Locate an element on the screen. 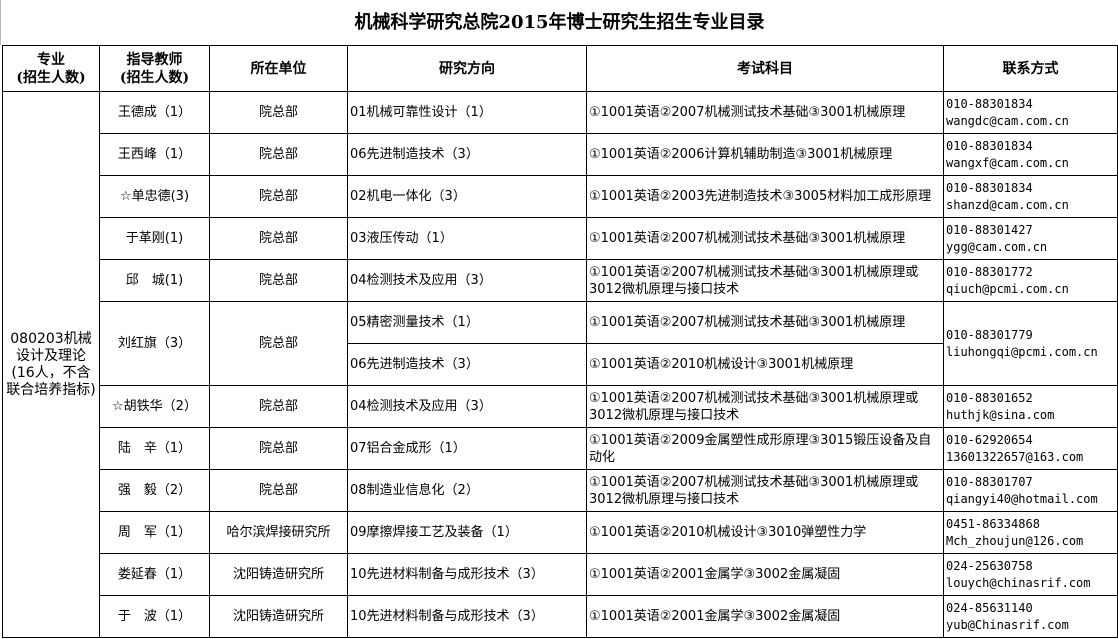 This screenshot has height=639, width=1118. exam-cell: ①1001英语②2003先进制造技术③3005材料加工成形原理 is located at coordinates (765, 196).